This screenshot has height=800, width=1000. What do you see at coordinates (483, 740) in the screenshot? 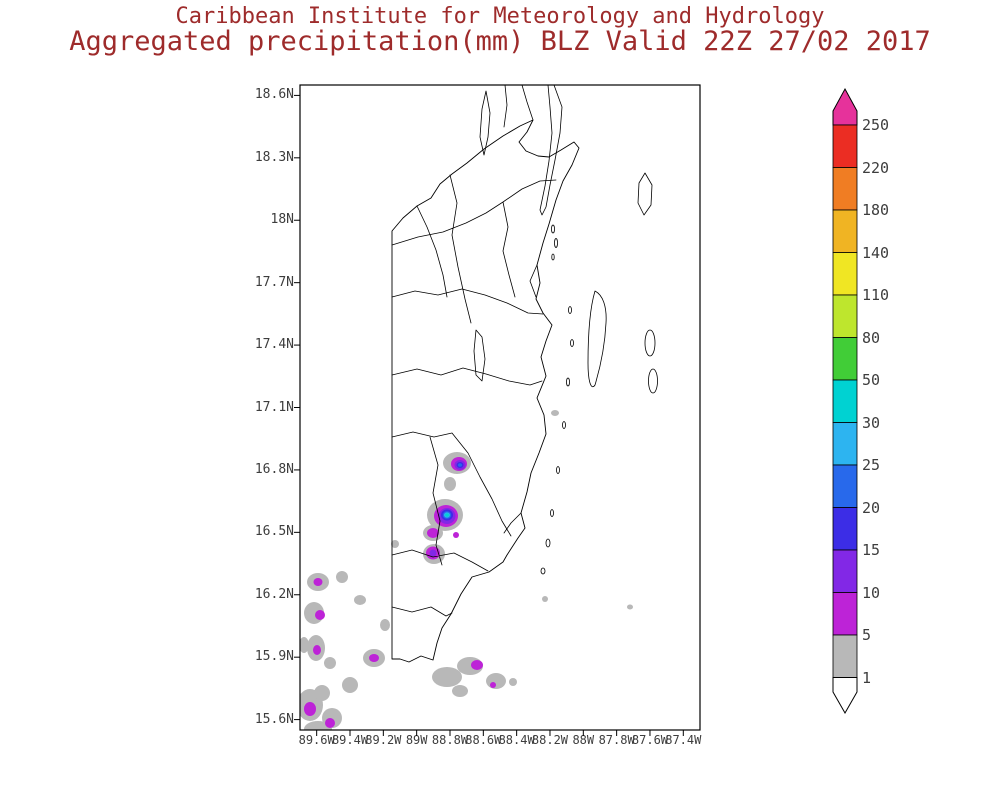
I see `lon-tick-label: 88.6W` at bounding box center [483, 740].